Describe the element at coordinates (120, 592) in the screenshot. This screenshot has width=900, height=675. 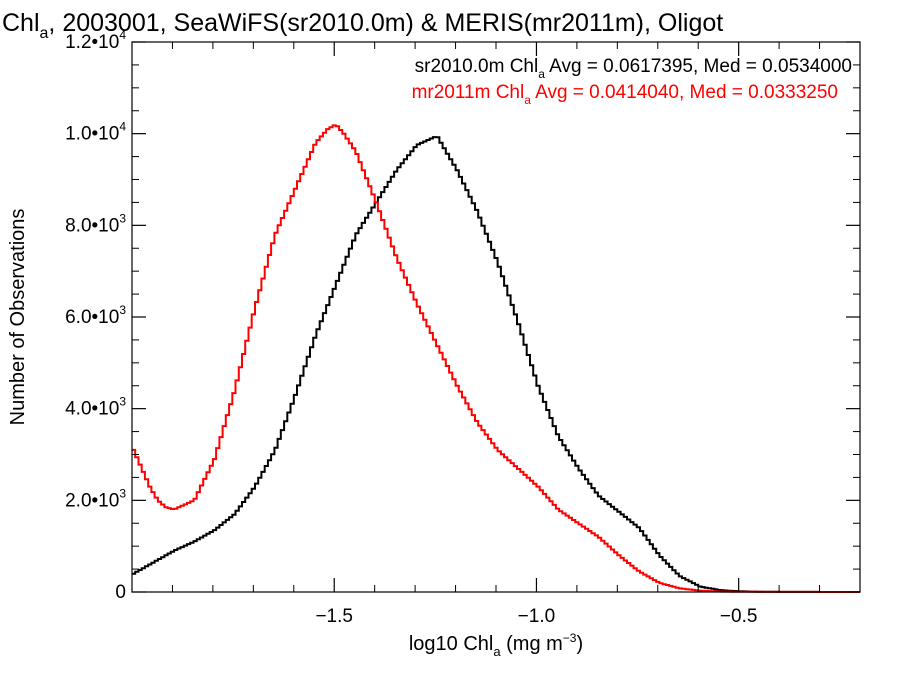
I see `y-tick-label: 0` at that location.